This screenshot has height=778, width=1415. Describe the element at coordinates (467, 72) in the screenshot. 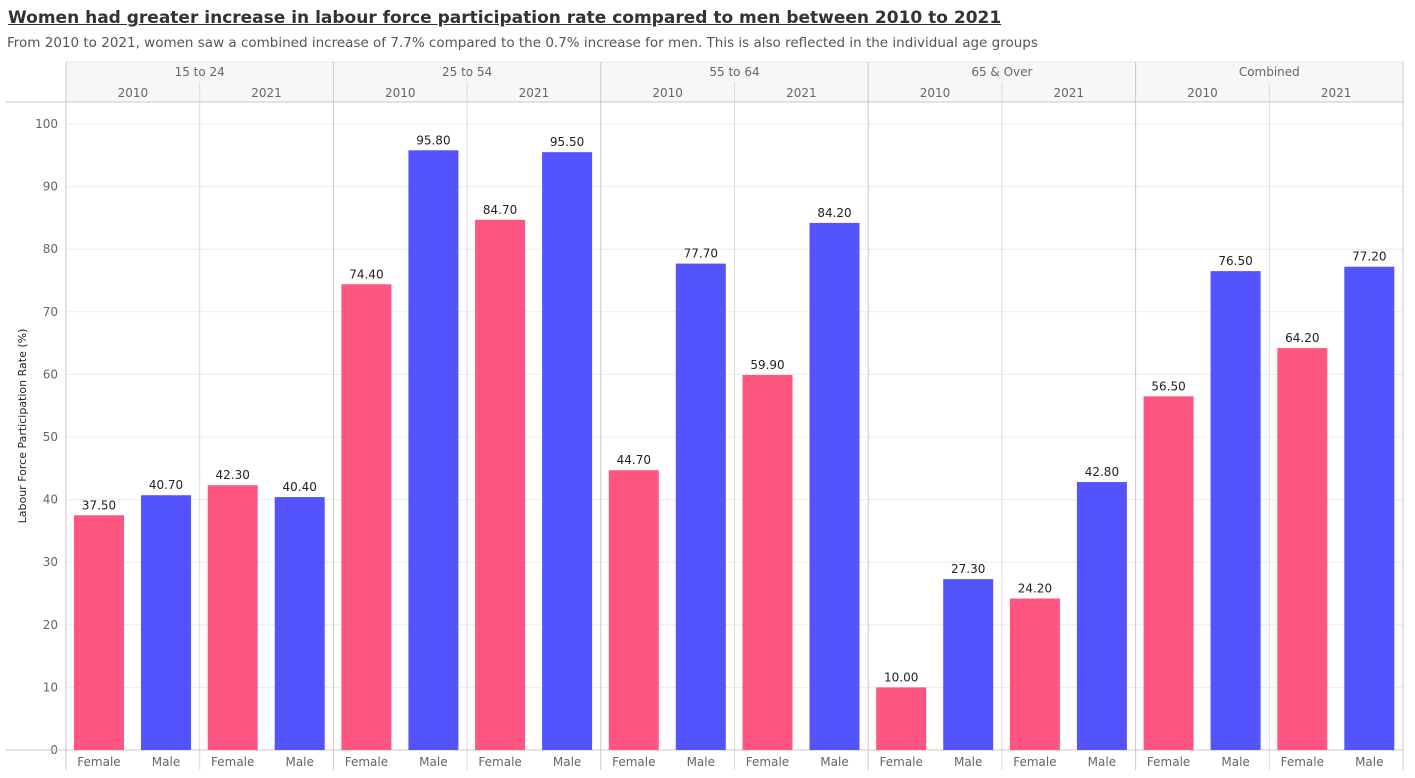

I see `group-header: 25 to 54` at that location.